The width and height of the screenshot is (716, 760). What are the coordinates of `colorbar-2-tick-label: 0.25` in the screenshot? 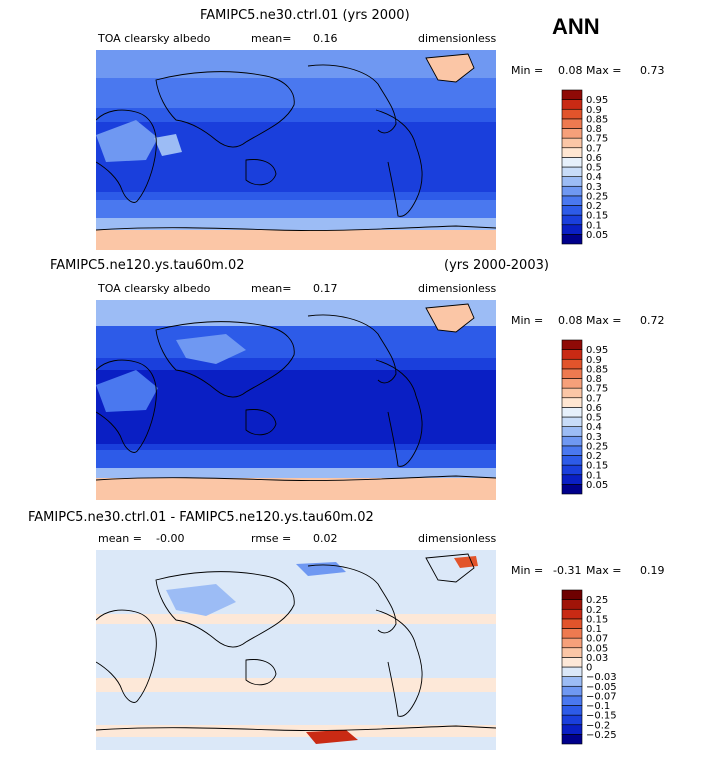 It's located at (597, 446).